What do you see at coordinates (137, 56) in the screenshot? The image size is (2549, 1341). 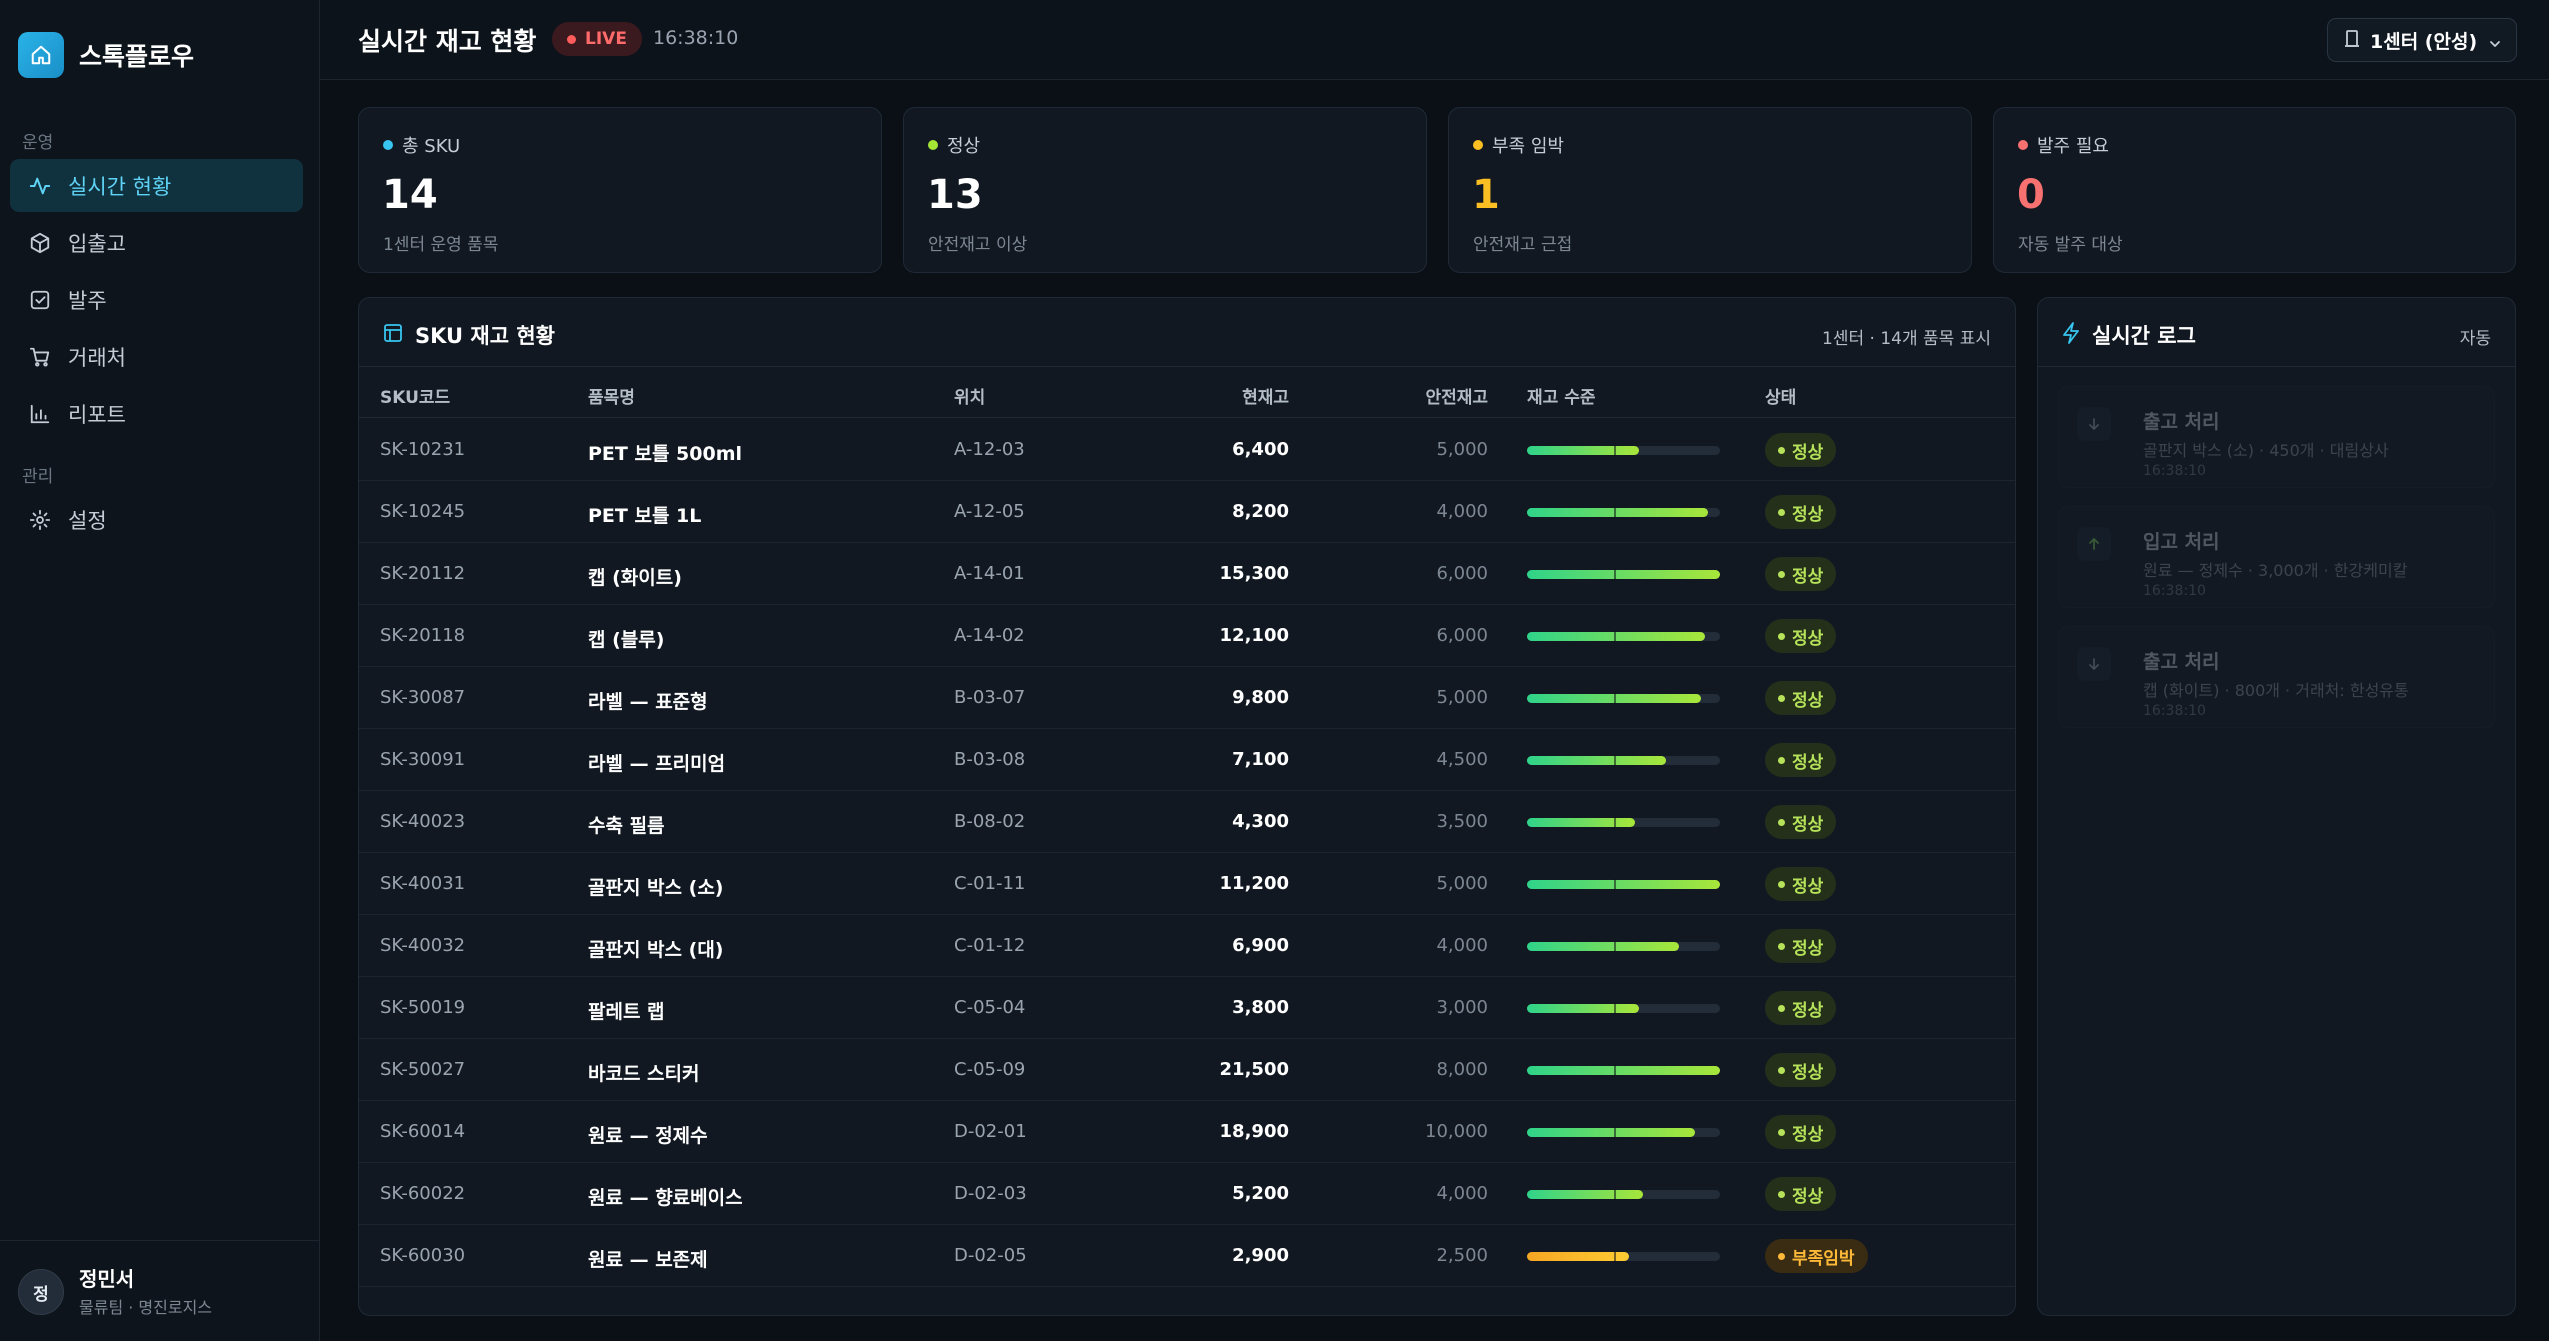 I see `brand-name: 스톡플로우` at bounding box center [137, 56].